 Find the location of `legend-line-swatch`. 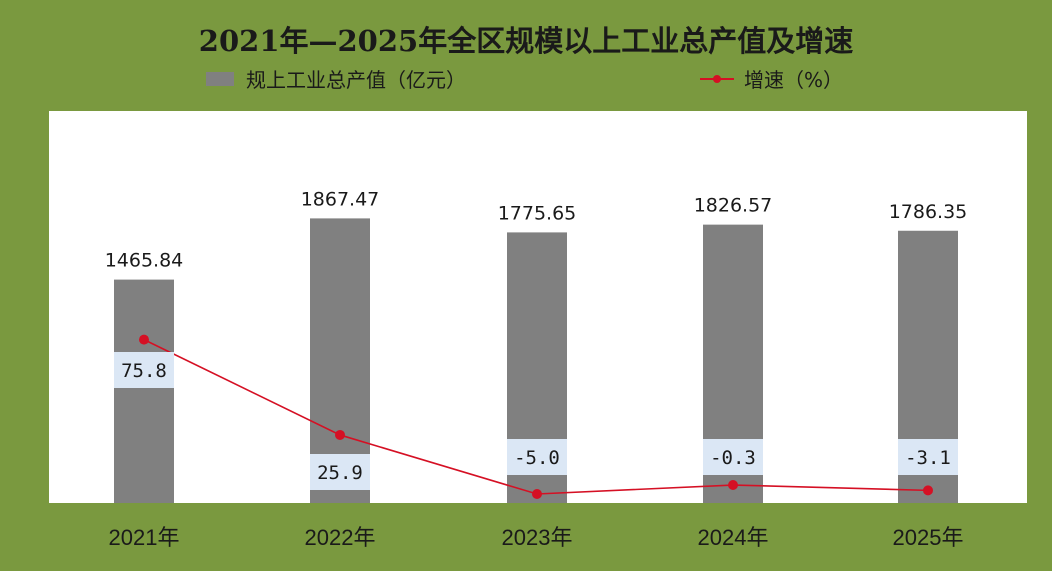

legend-line-swatch is located at coordinates (717, 79).